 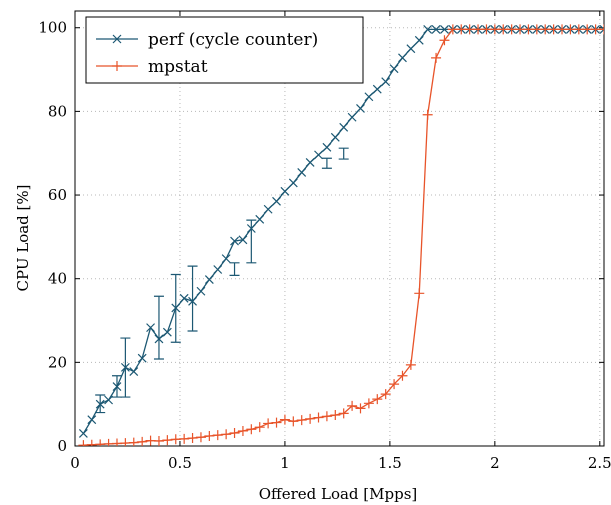 I want to click on legend: perf (cycle counter) mpstat, so click(x=224, y=50).